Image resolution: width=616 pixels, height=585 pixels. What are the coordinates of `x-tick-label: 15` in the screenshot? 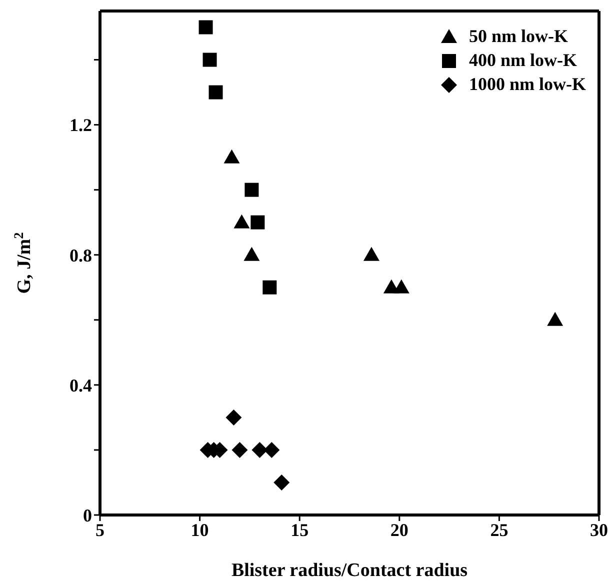 It's located at (299, 530).